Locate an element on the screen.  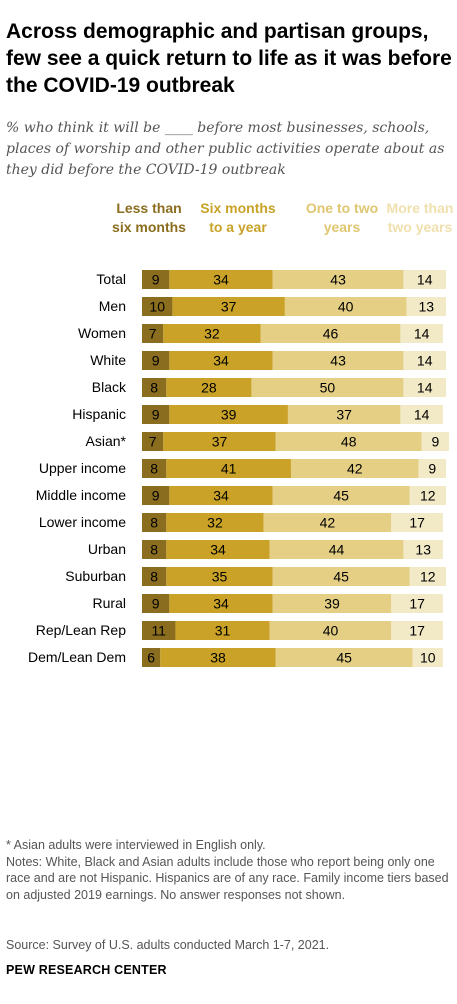
data-label: 43 is located at coordinates (338, 280).